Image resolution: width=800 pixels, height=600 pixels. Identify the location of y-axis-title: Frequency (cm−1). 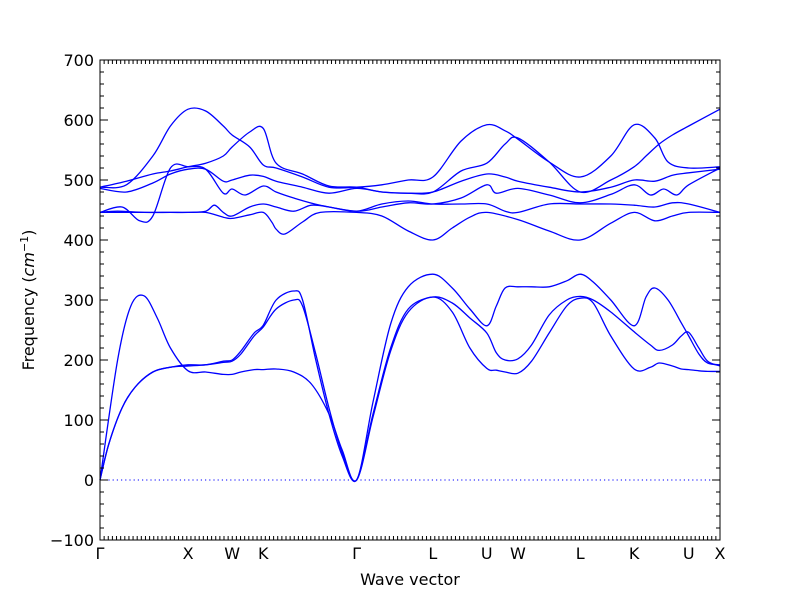
(28, 300).